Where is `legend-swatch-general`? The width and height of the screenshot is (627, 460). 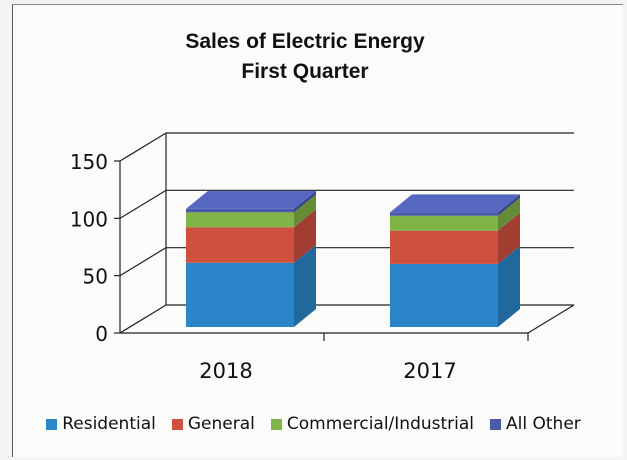
legend-swatch-general is located at coordinates (177, 424).